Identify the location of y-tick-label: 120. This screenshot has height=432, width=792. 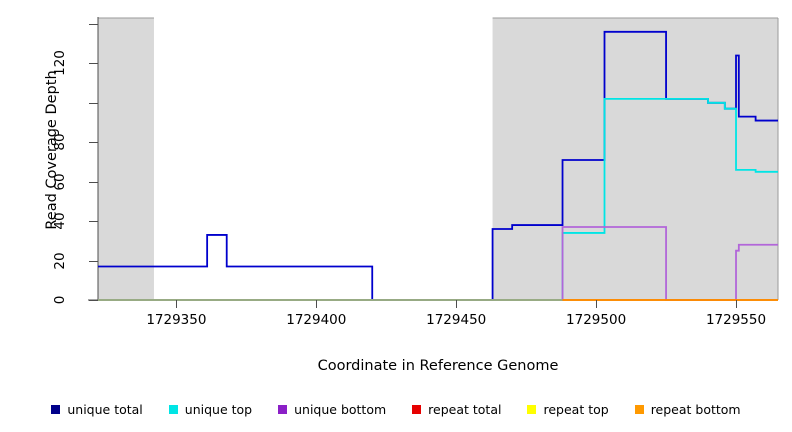
(60, 64).